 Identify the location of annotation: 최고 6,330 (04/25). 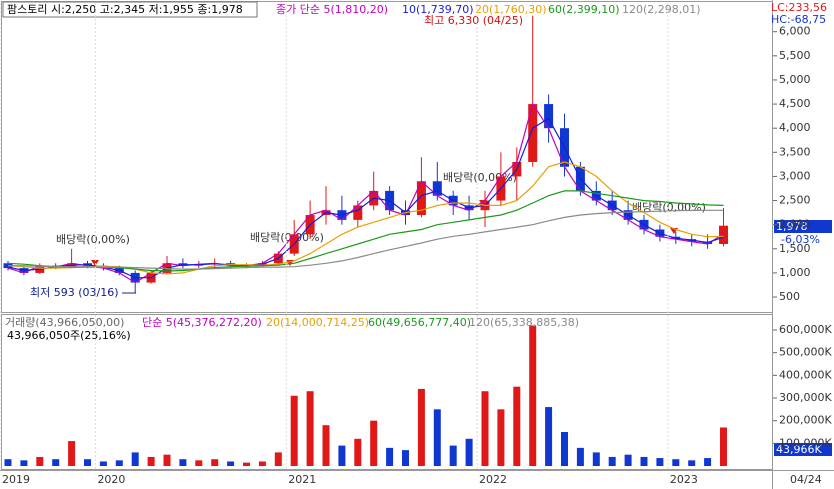
(473, 20).